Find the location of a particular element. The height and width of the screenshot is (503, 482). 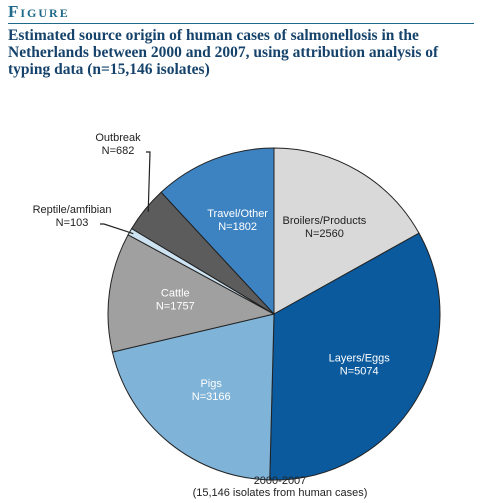

slice-value-label: N=1802 is located at coordinates (237, 227).